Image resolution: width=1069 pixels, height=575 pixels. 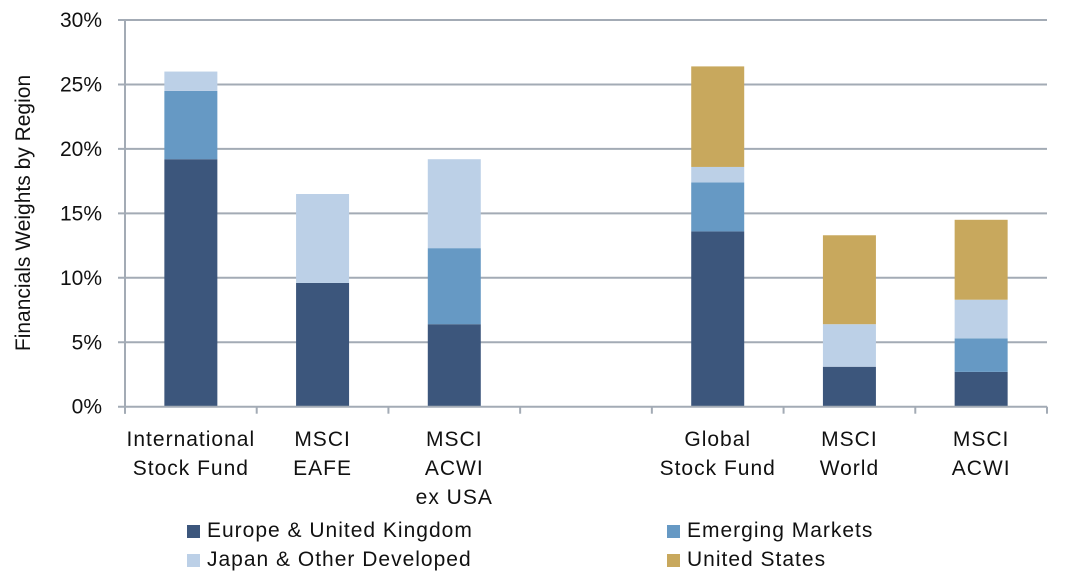 What do you see at coordinates (81, 278) in the screenshot?
I see `y-tick-label: 10%` at bounding box center [81, 278].